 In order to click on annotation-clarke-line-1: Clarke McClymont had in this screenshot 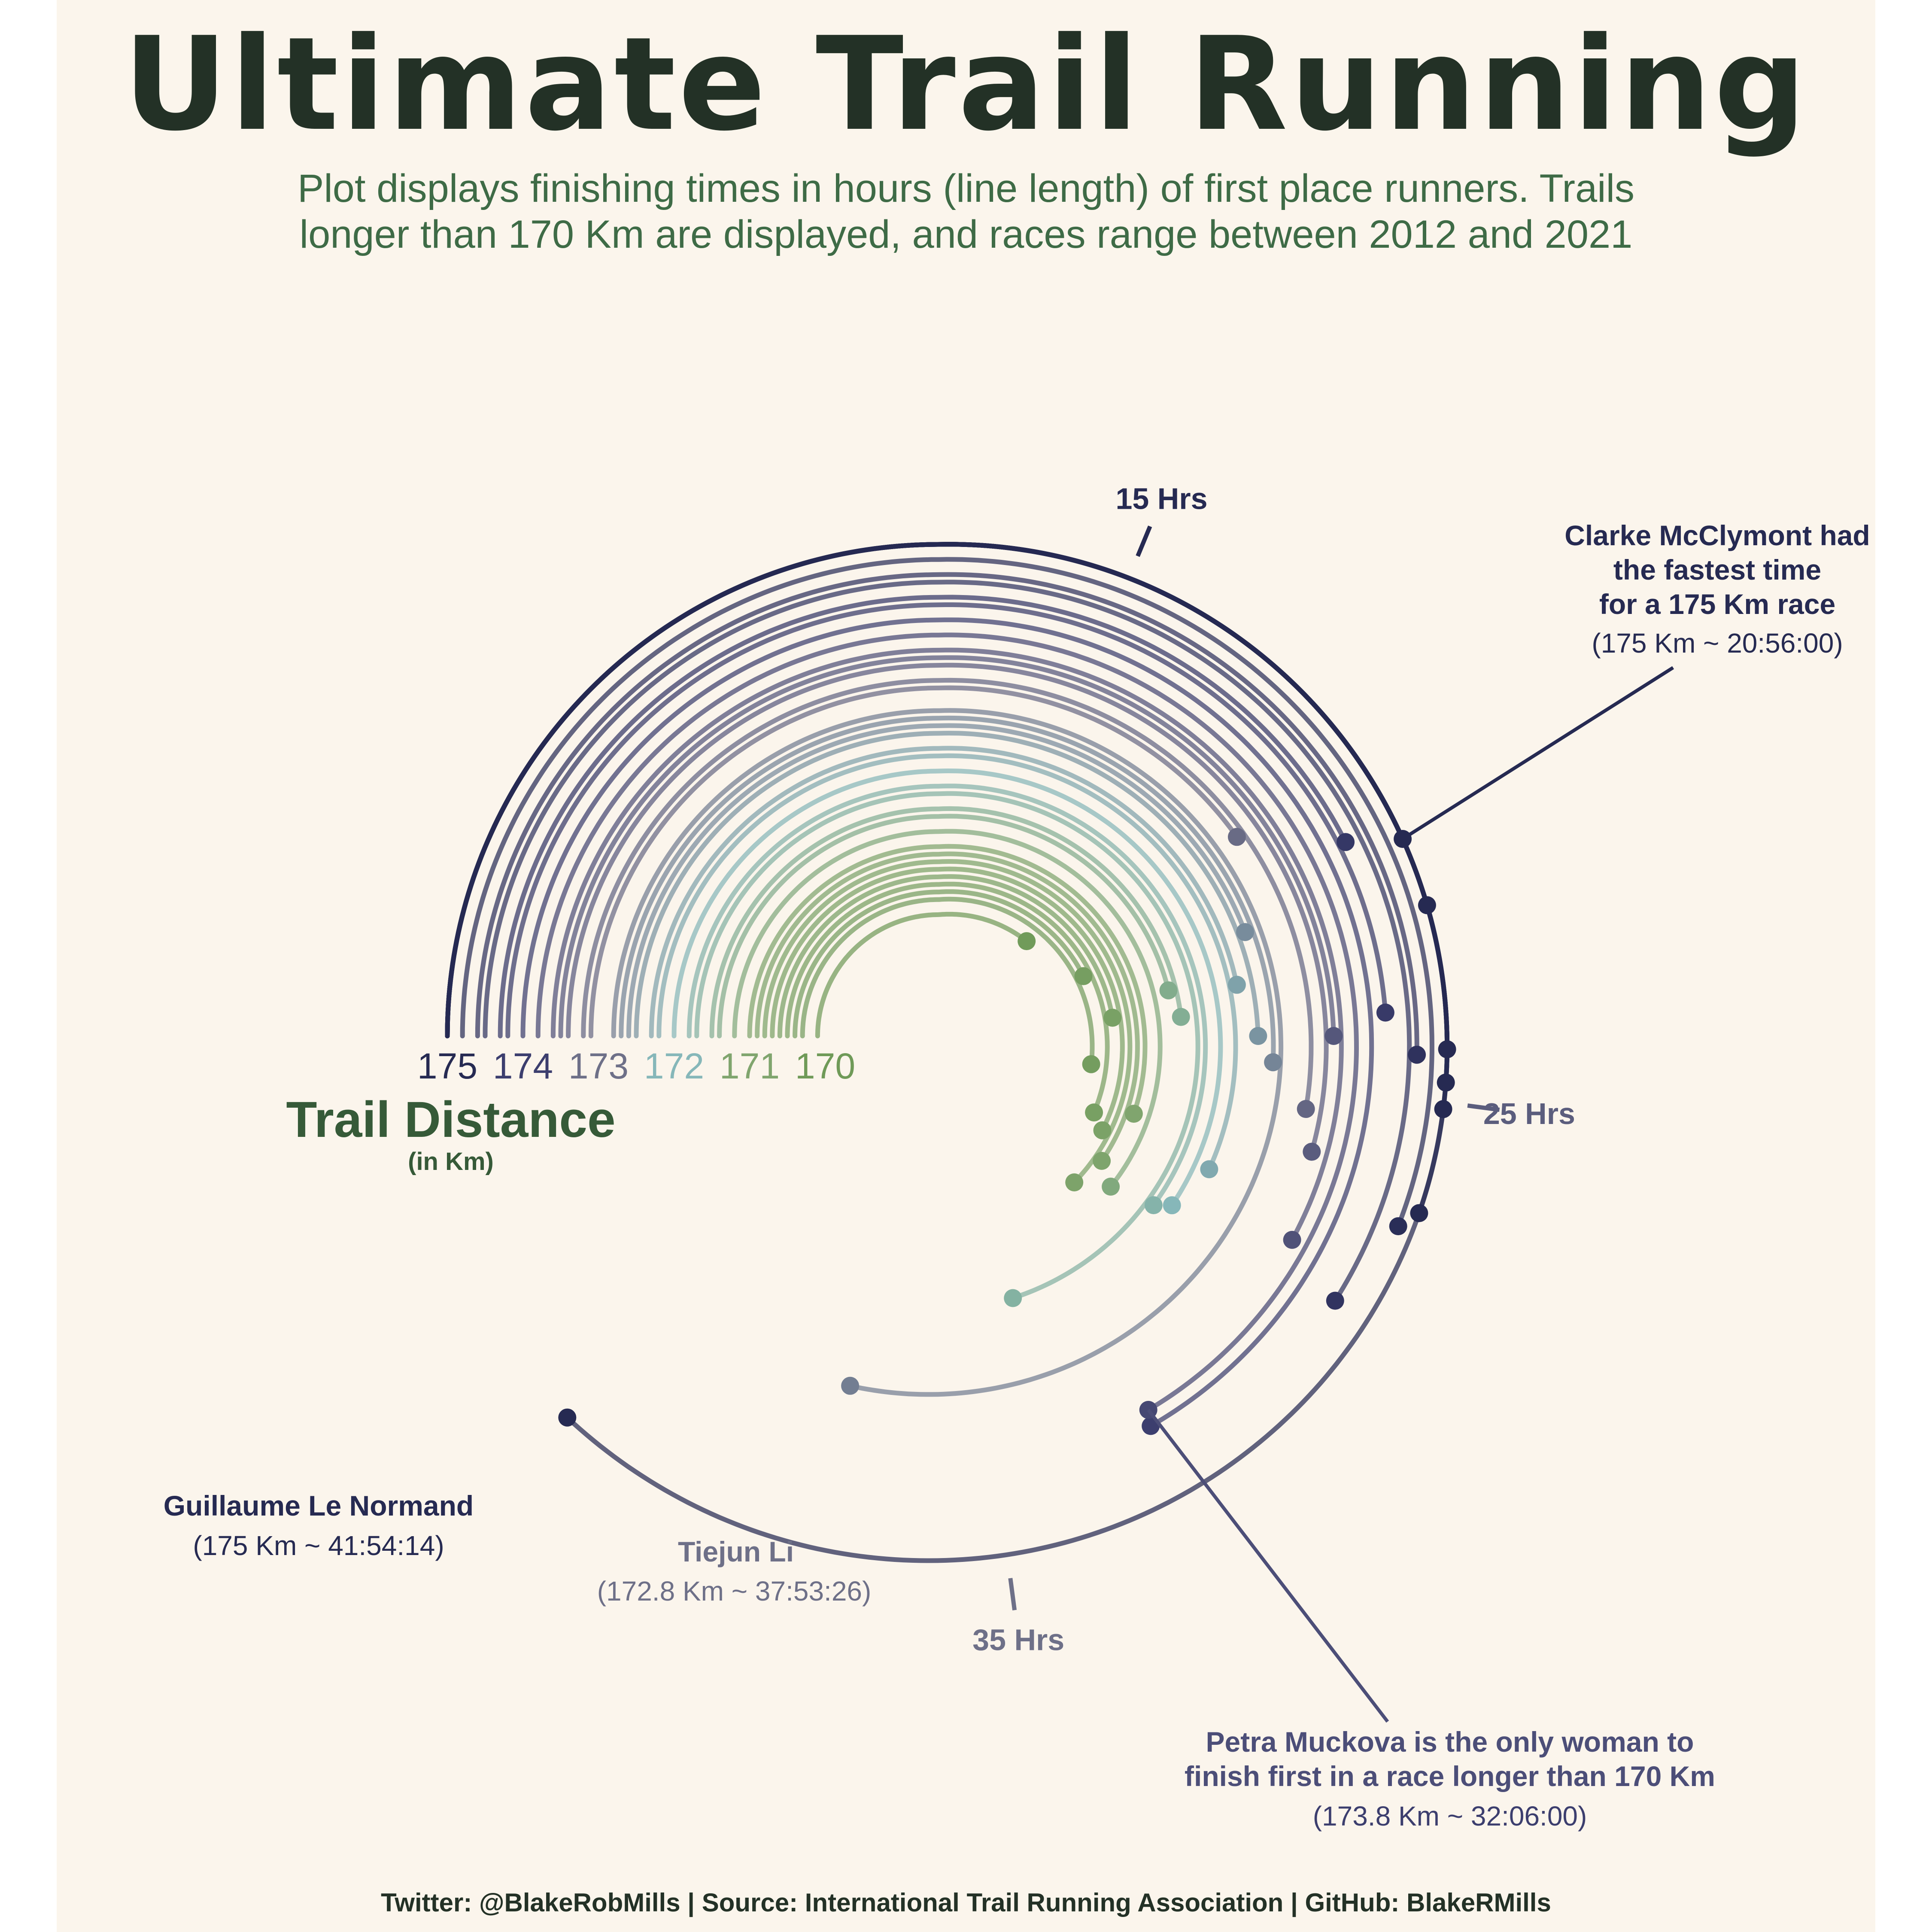, I will do `click(1717, 535)`.